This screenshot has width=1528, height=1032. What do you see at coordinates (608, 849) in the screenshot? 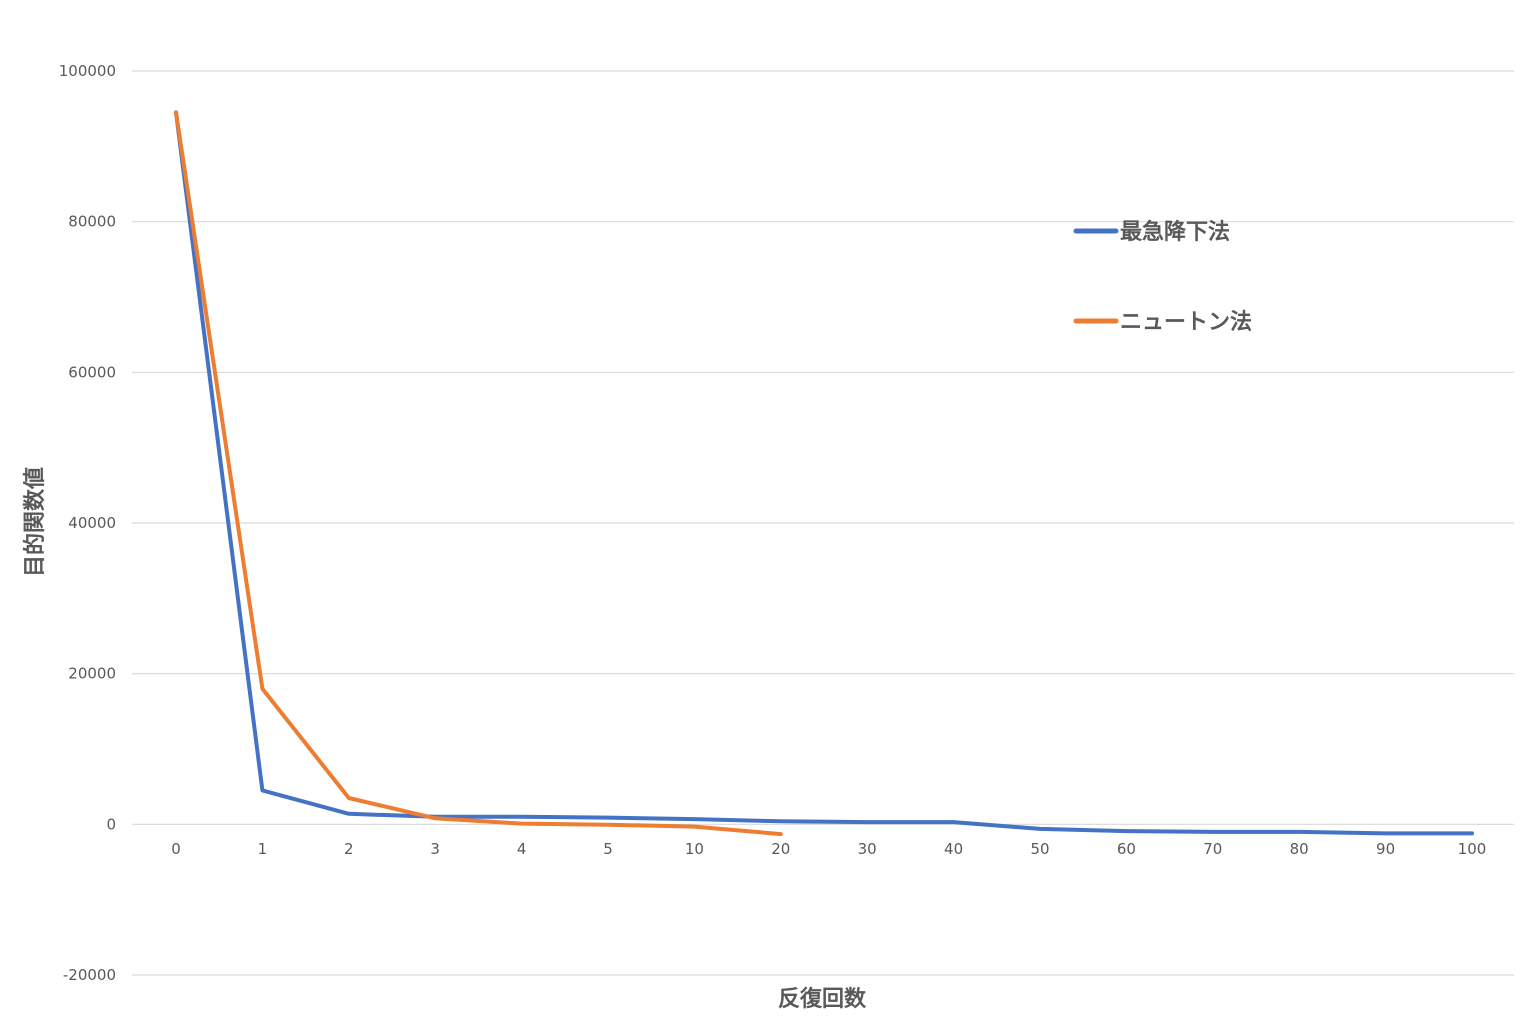
I see `x-tick-label: 5` at bounding box center [608, 849].